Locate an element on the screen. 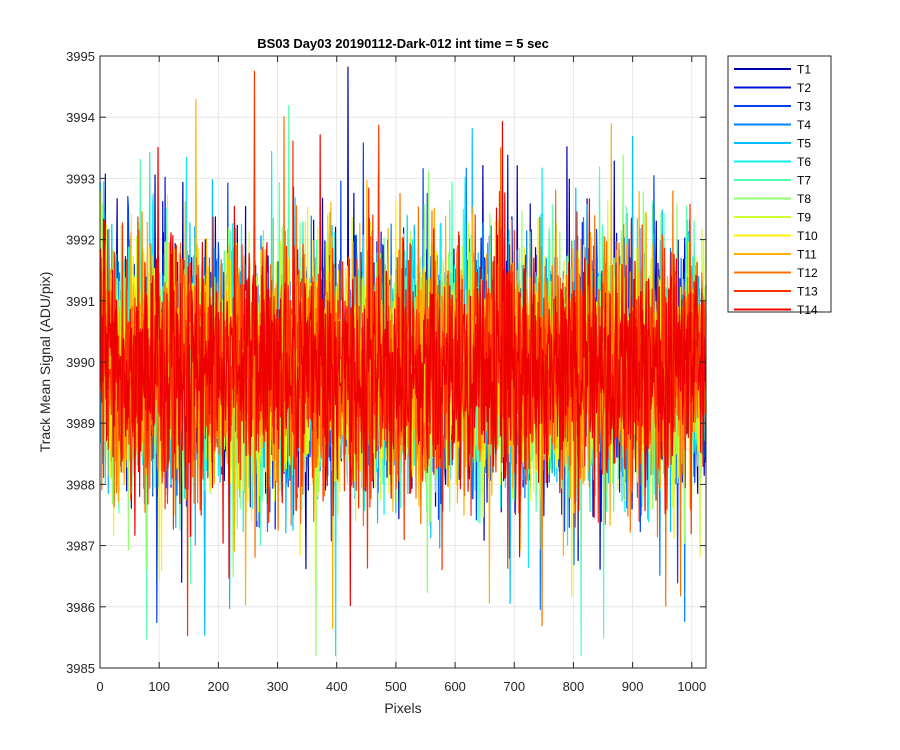 The height and width of the screenshot is (750, 900). x-tick-label: 600 is located at coordinates (455, 686).